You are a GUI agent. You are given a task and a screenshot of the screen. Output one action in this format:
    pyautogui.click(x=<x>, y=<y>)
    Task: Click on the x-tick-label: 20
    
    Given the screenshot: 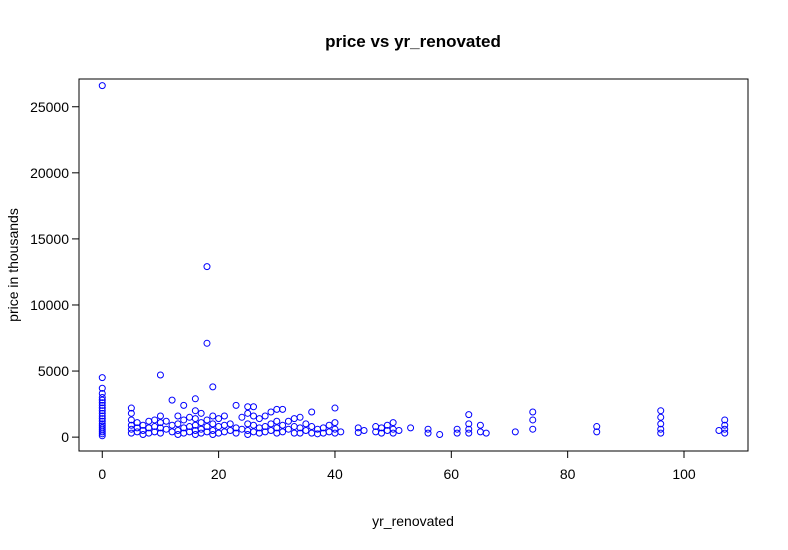 What is the action you would take?
    pyautogui.click(x=219, y=474)
    